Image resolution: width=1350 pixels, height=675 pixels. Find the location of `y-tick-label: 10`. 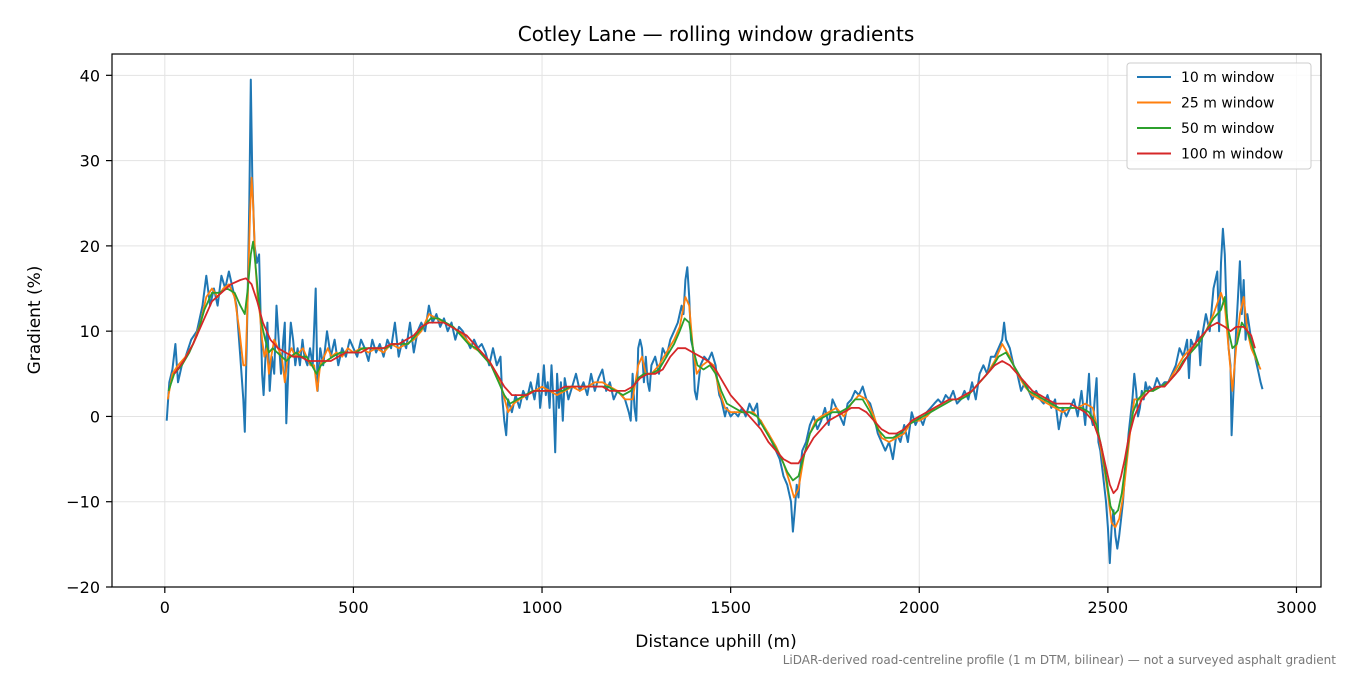

y-tick-label: 10 is located at coordinates (90, 331).